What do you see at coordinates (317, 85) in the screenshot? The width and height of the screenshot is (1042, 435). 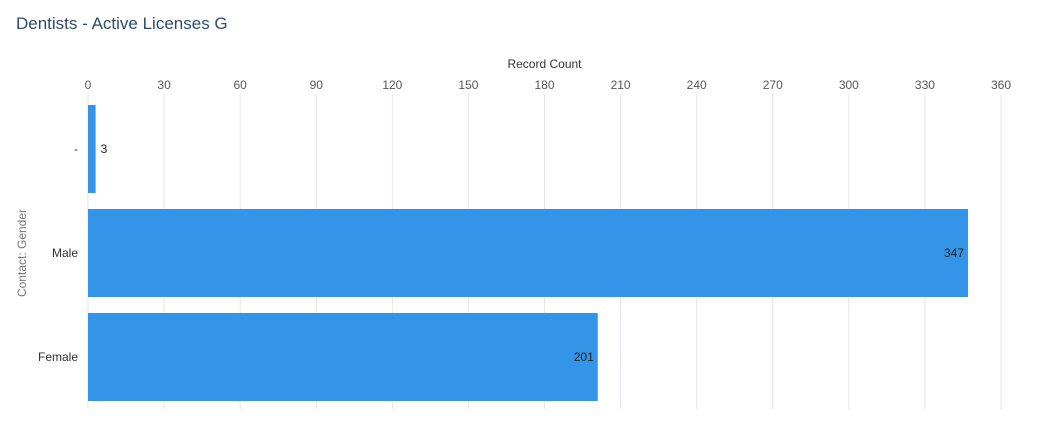 I see `x-tick-label: 90` at bounding box center [317, 85].